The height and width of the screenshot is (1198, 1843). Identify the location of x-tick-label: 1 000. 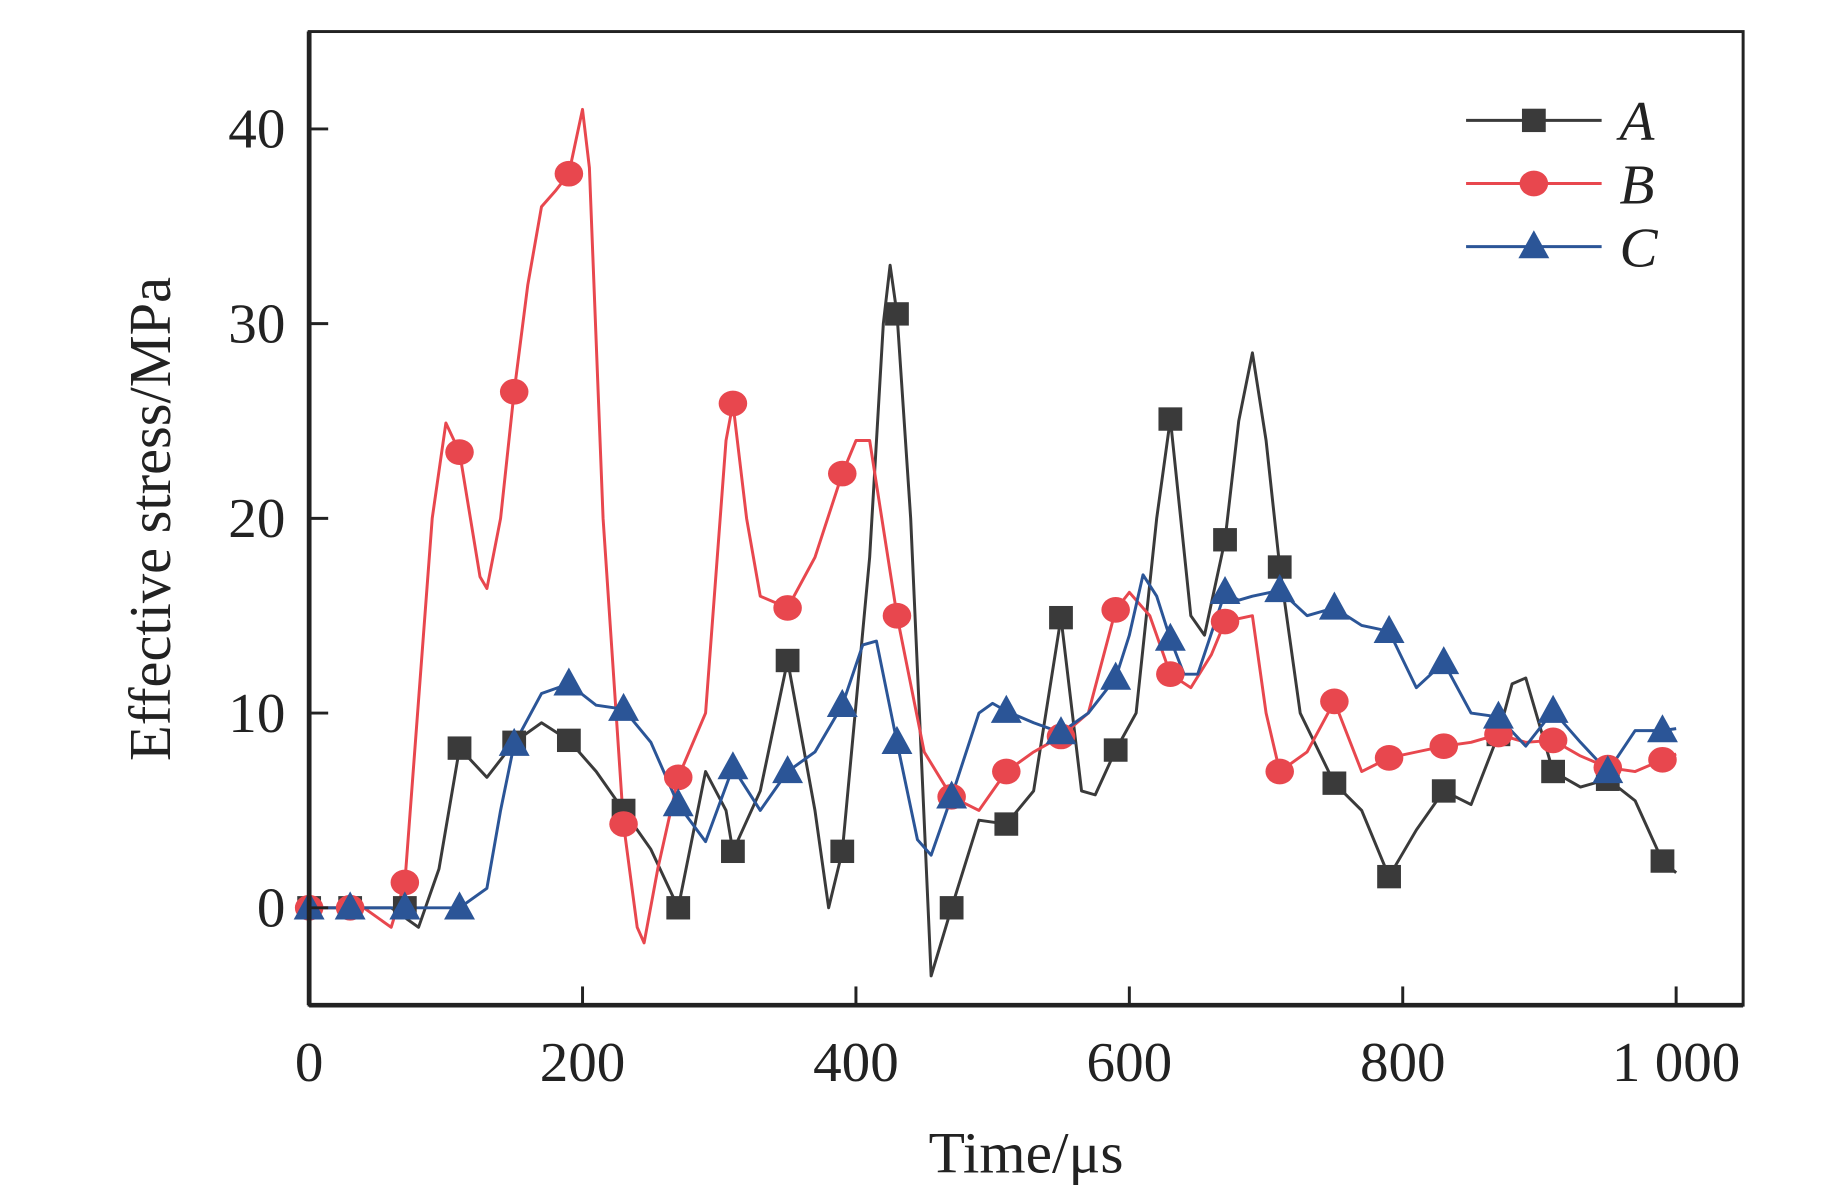
(1676, 1063).